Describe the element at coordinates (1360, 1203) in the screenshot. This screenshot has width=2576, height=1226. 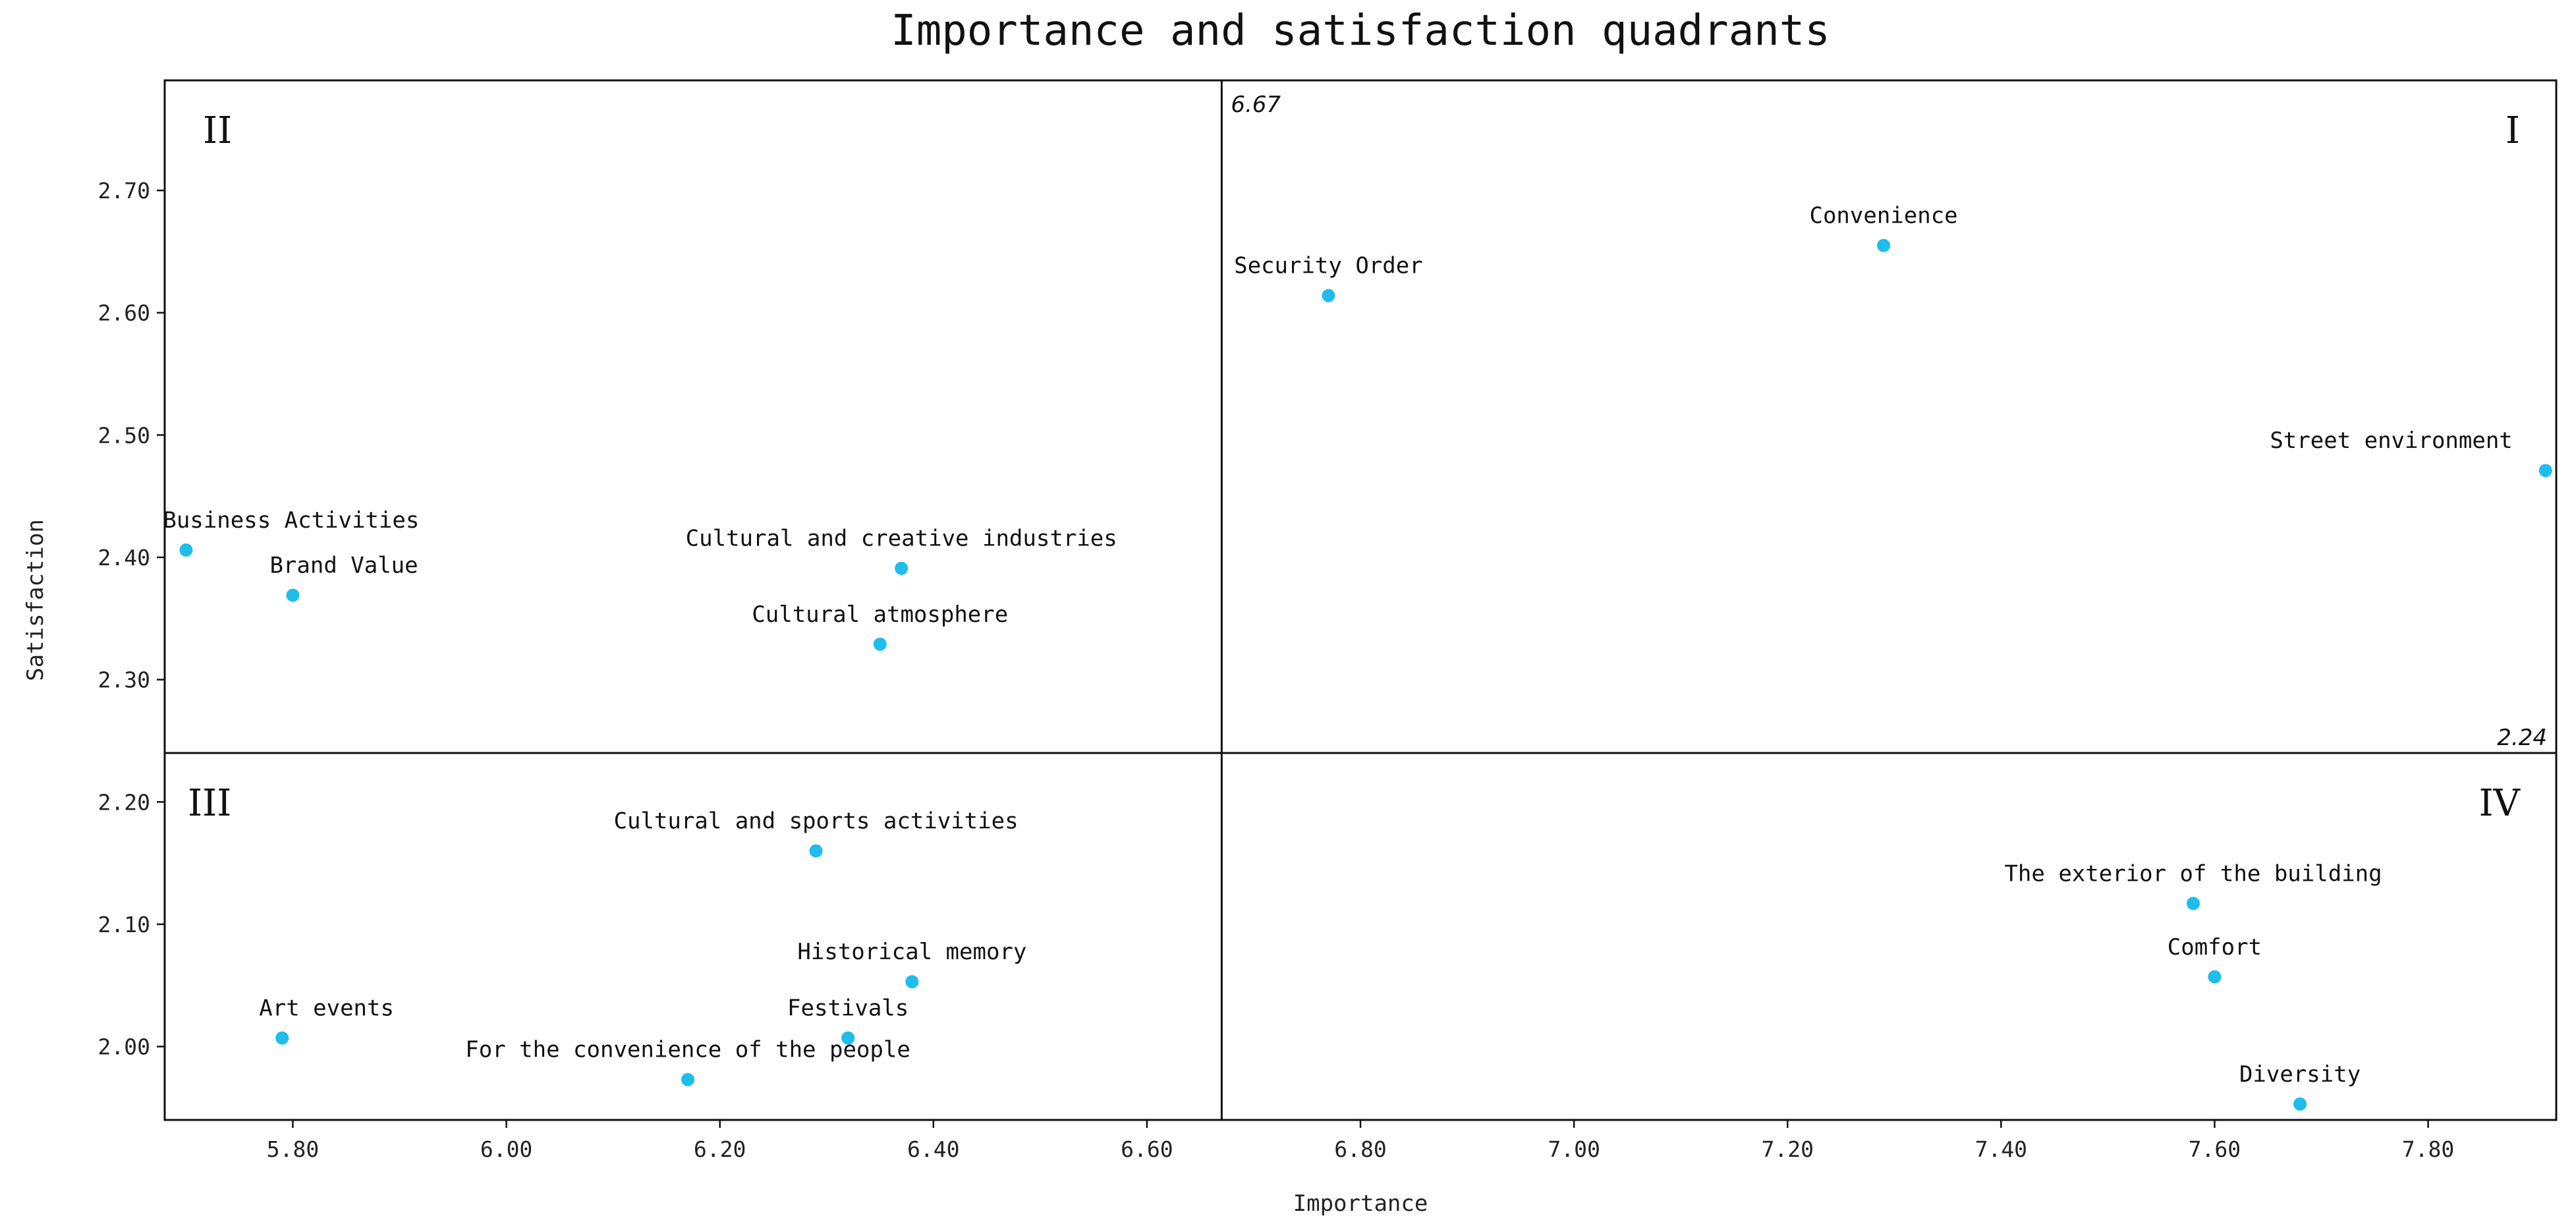
I see `x-axis-label: Importance` at that location.